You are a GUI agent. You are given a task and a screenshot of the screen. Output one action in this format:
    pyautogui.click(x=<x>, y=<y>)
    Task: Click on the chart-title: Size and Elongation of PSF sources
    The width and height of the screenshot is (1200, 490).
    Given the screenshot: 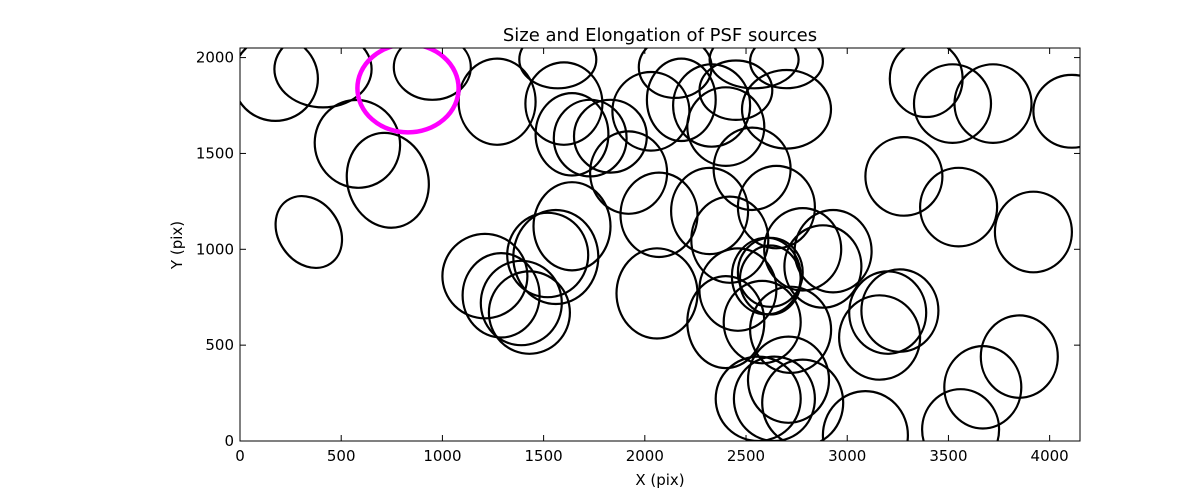 What is the action you would take?
    pyautogui.click(x=660, y=35)
    